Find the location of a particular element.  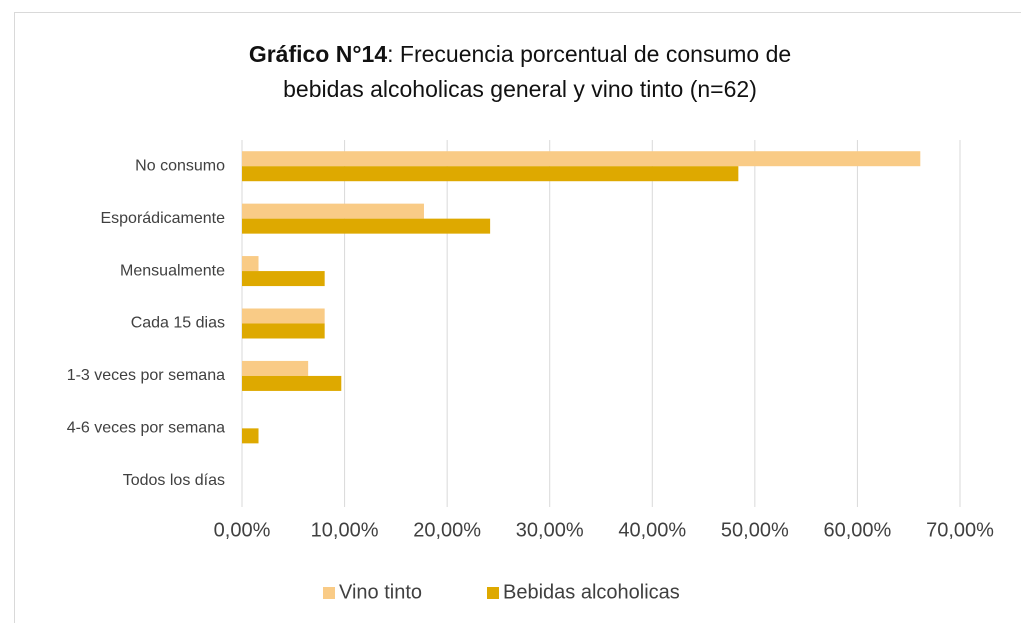

y-tick-label: 1-3 veces por semana is located at coordinates (146, 375).